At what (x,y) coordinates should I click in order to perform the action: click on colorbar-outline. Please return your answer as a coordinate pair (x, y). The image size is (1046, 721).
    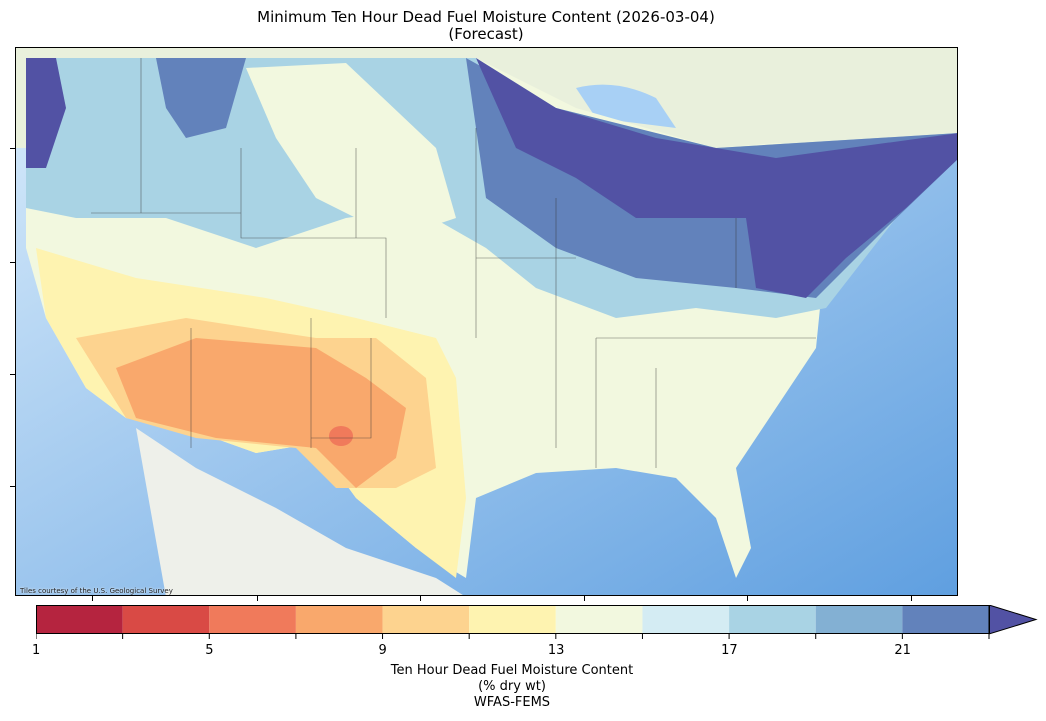
    Looking at the image, I should click on (513, 619).